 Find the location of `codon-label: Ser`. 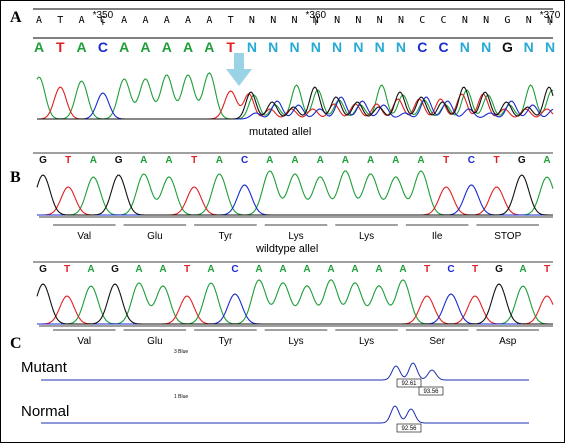

codon-label: Ser is located at coordinates (437, 341).